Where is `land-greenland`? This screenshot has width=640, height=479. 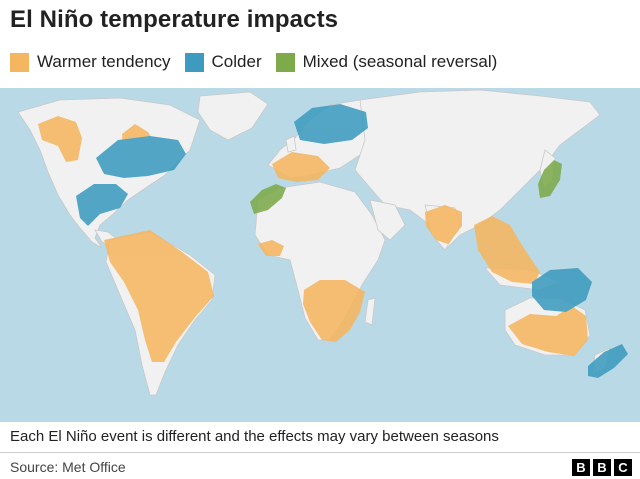
land-greenland is located at coordinates (233, 116).